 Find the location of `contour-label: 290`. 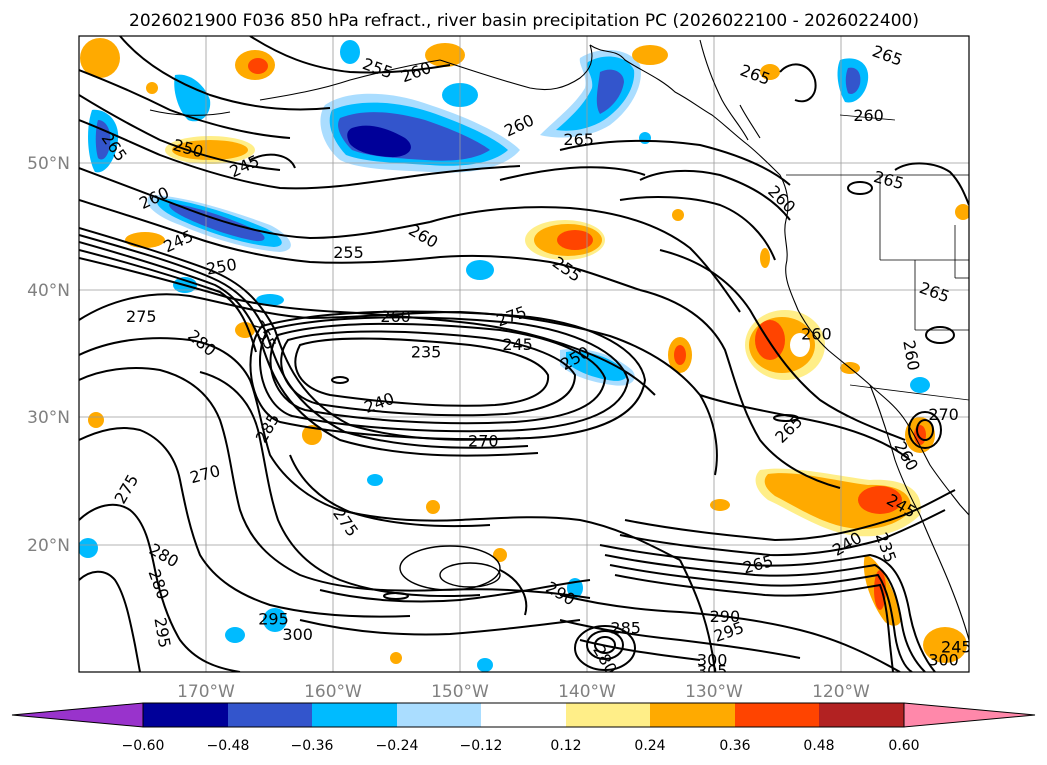

contour-label: 290 is located at coordinates (725, 616).